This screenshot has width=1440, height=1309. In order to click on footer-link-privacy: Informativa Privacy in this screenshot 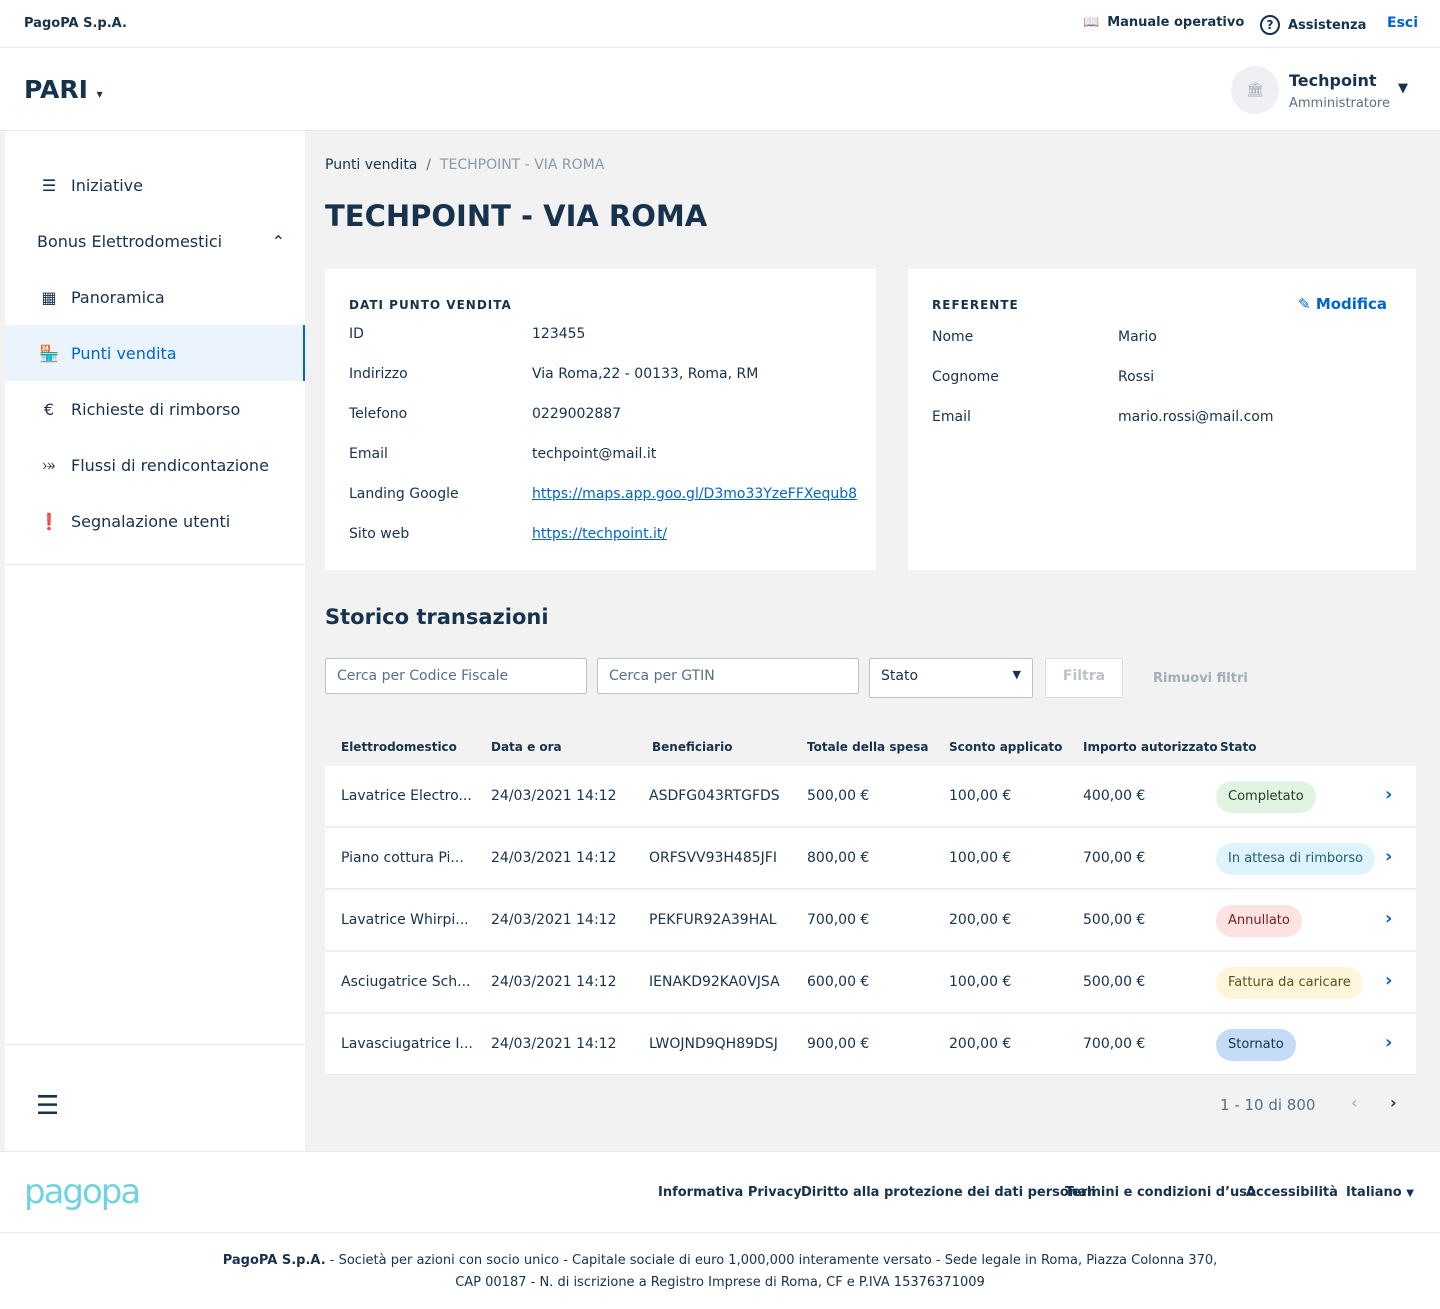, I will do `click(730, 1192)`.